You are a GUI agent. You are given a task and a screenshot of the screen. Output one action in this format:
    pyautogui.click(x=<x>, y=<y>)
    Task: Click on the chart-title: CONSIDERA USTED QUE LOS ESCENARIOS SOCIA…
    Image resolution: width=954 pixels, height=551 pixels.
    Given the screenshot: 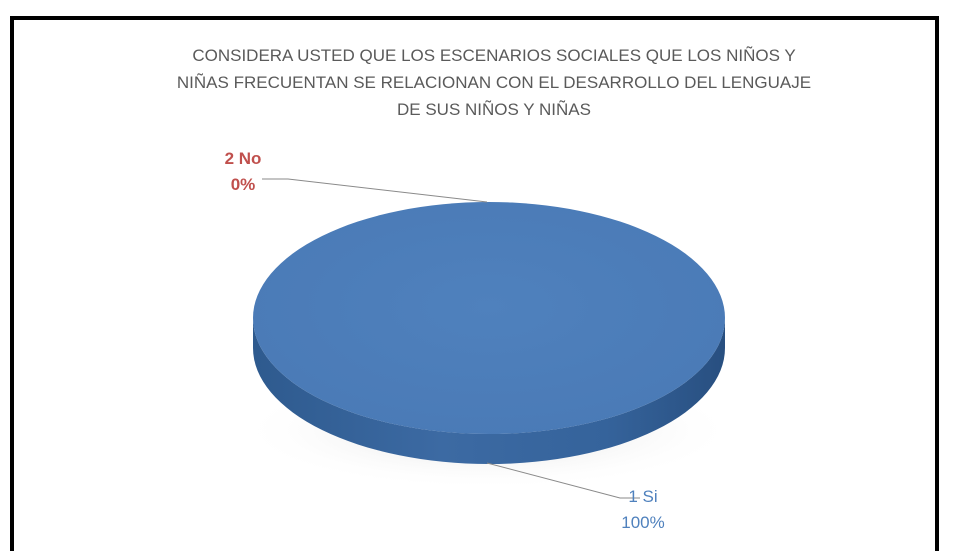 What is the action you would take?
    pyautogui.click(x=494, y=82)
    